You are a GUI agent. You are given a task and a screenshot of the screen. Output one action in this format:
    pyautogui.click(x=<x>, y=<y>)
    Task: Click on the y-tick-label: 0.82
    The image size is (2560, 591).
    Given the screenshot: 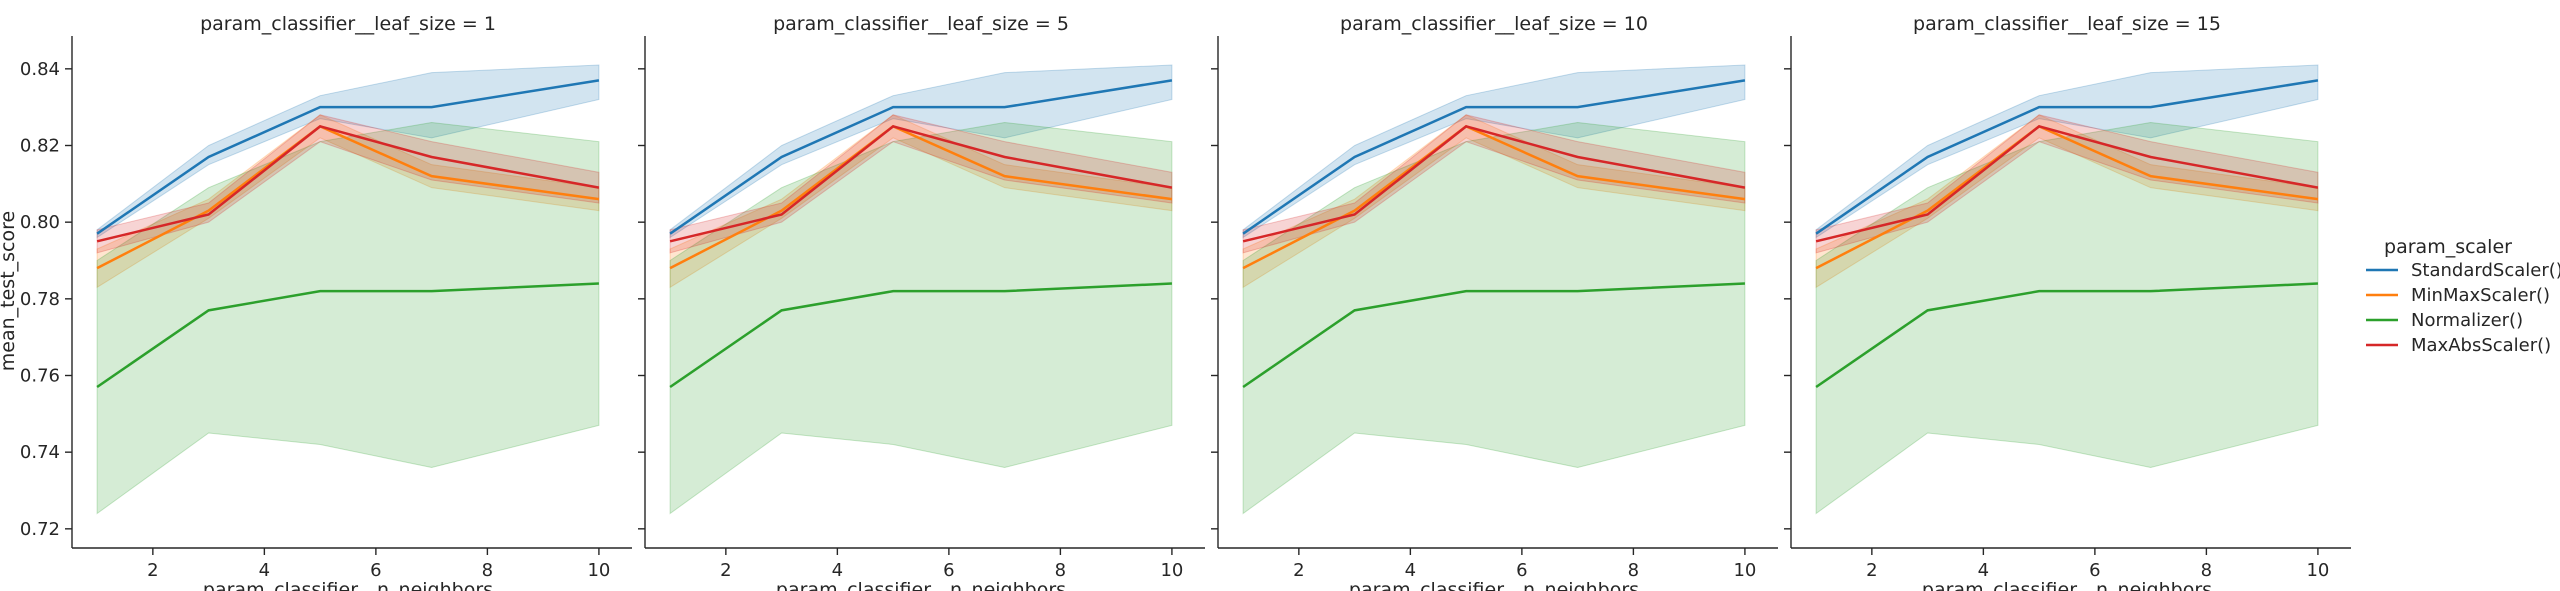 What is the action you would take?
    pyautogui.click(x=40, y=146)
    